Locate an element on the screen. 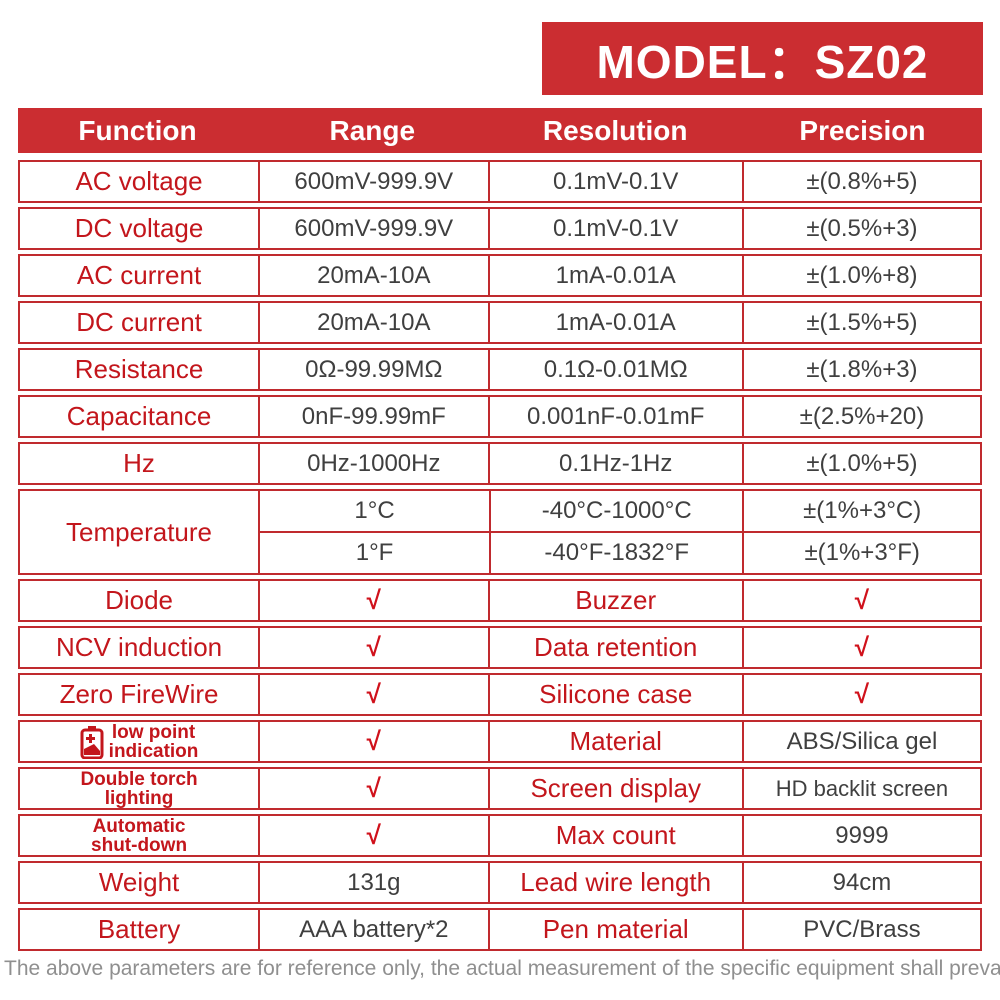 This screenshot has width=1000, height=1000. cell-function: AC voltage is located at coordinates (139, 181).